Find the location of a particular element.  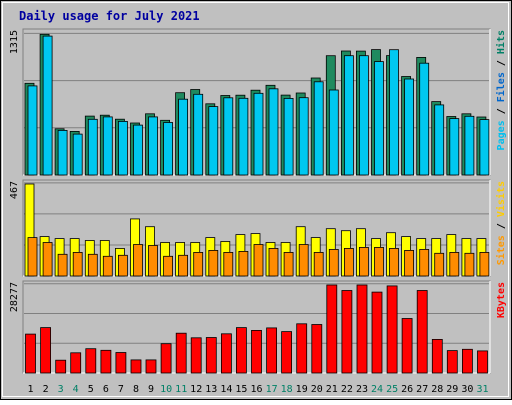

x-tick-label: 8 is located at coordinates (136, 389).